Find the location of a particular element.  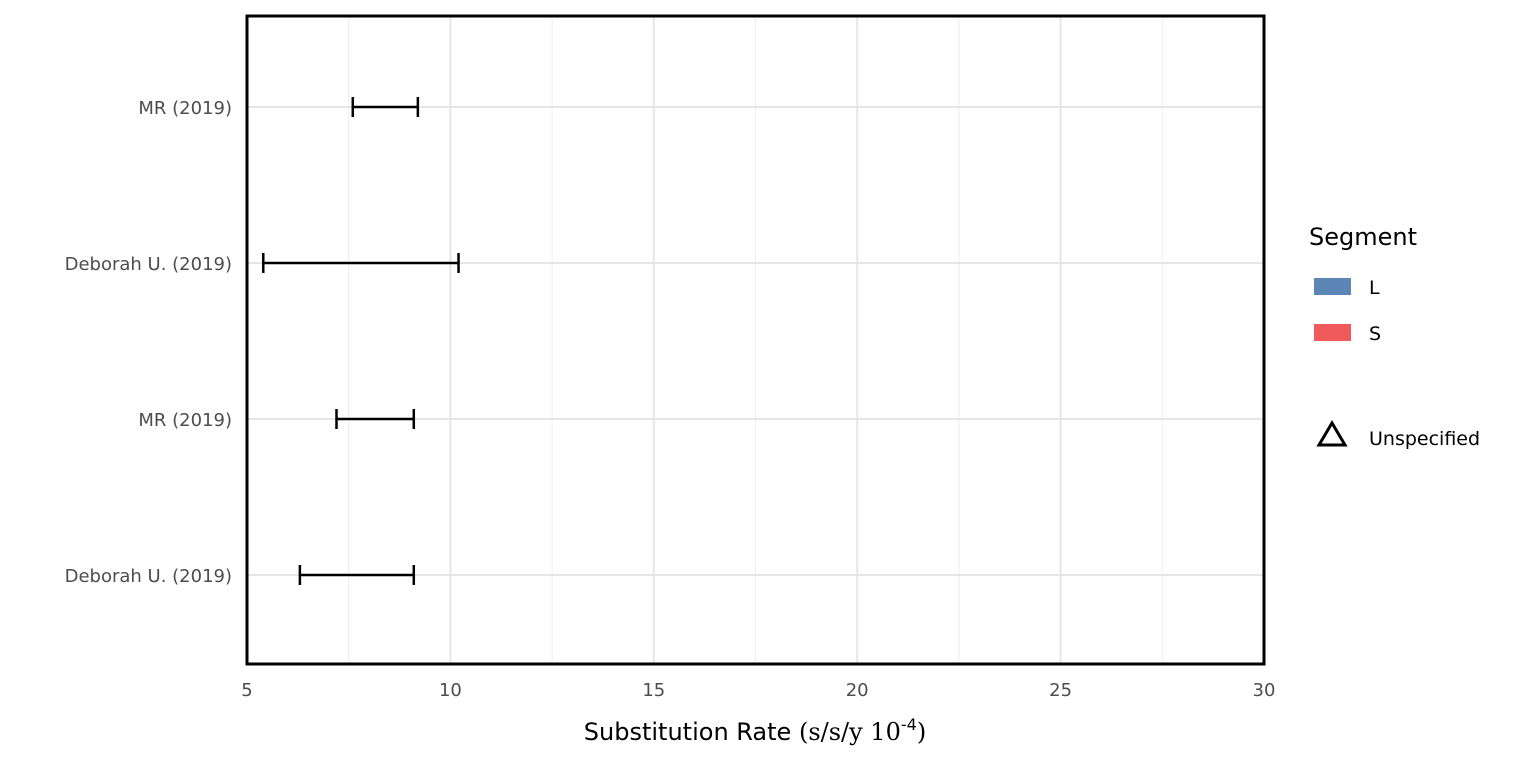

x-axis-title-close: ) is located at coordinates (921, 732).